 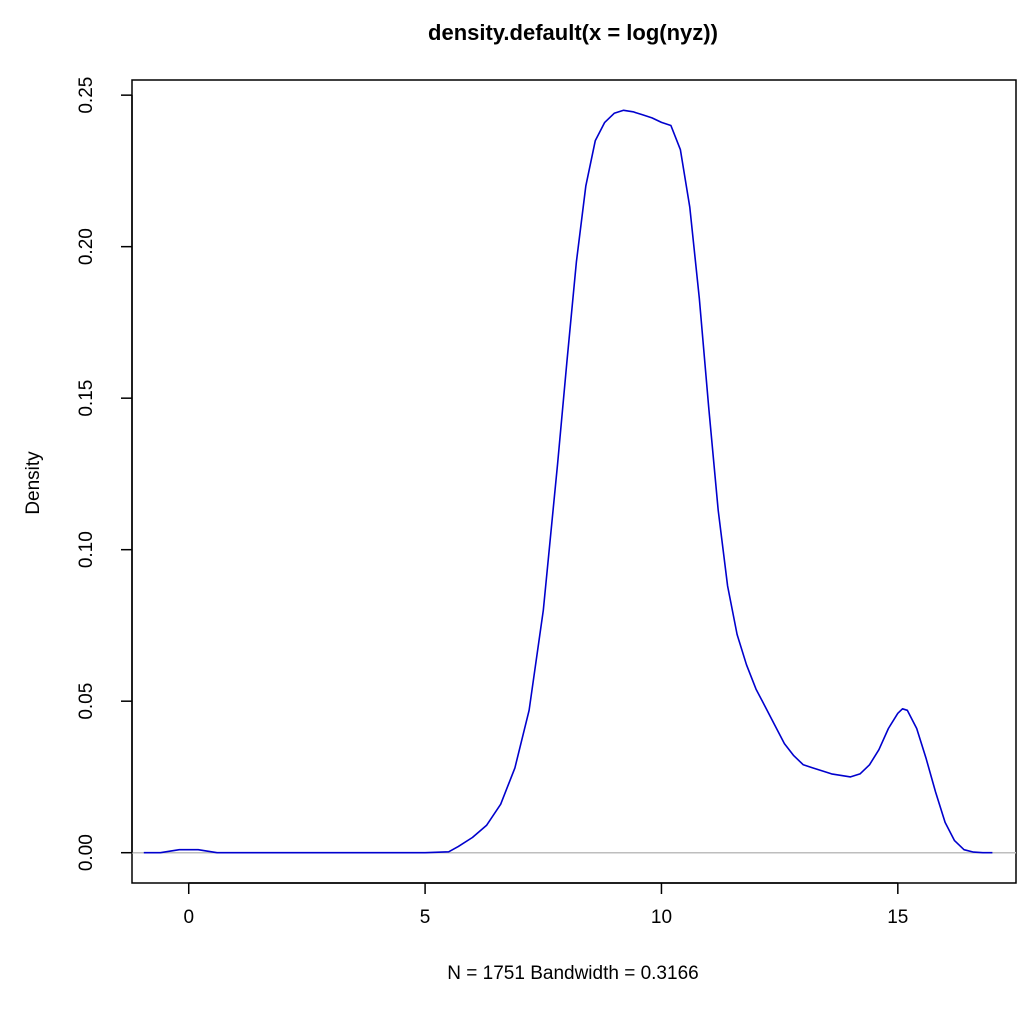 What do you see at coordinates (86, 95) in the screenshot?
I see `y-tick-label: 0.25` at bounding box center [86, 95].